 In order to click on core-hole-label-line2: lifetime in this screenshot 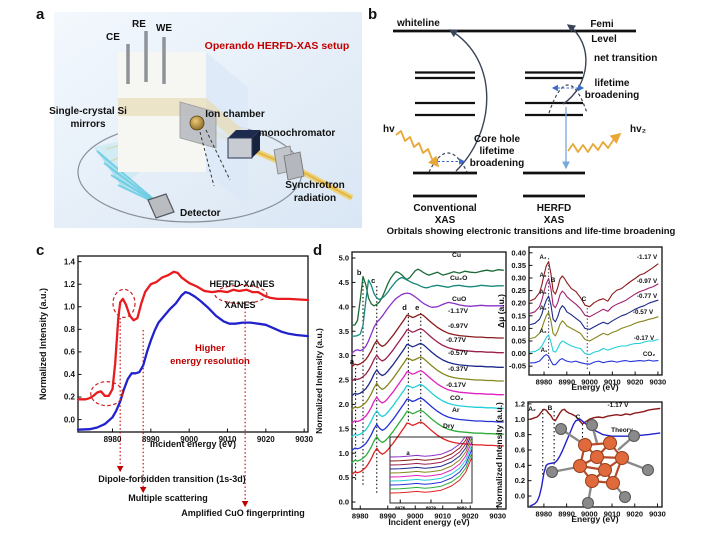, I will do `click(496, 151)`.